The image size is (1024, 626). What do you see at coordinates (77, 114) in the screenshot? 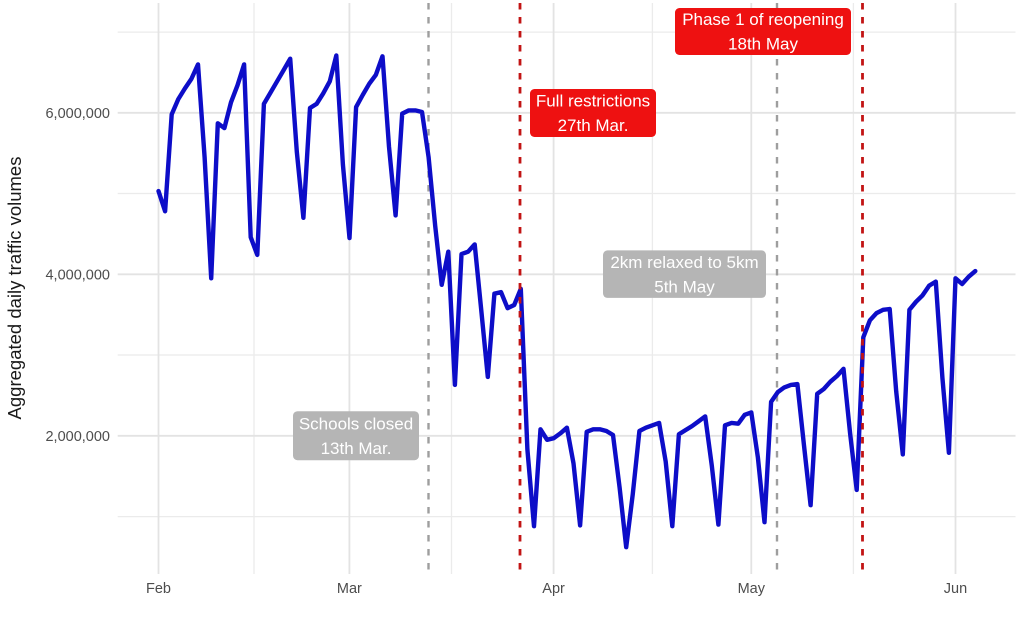
I see `svg-text: 6,000,000` at bounding box center [77, 114].